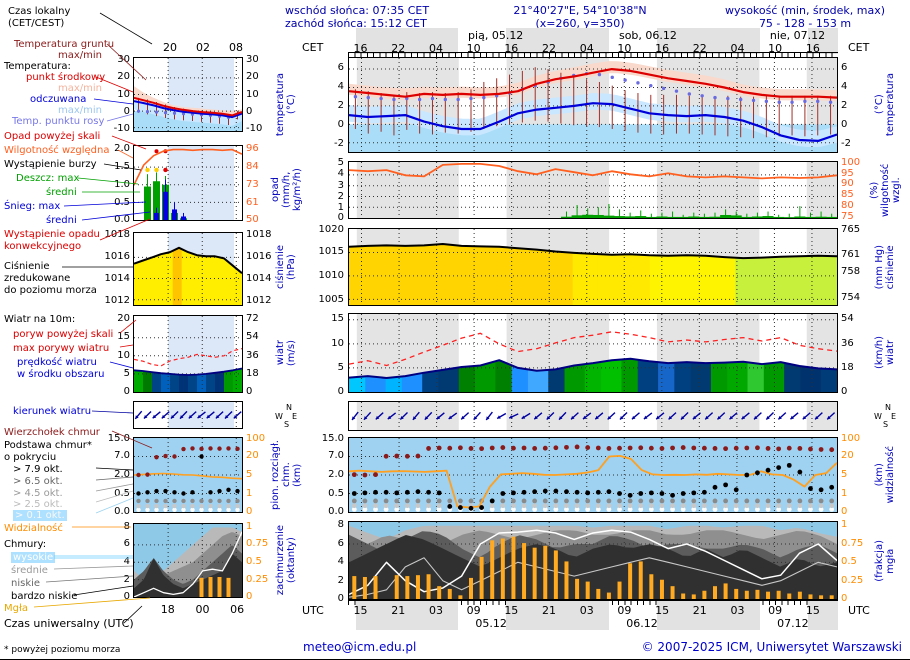  Describe the element at coordinates (16, 608) in the screenshot. I see `legend-fog: Mgła` at that location.